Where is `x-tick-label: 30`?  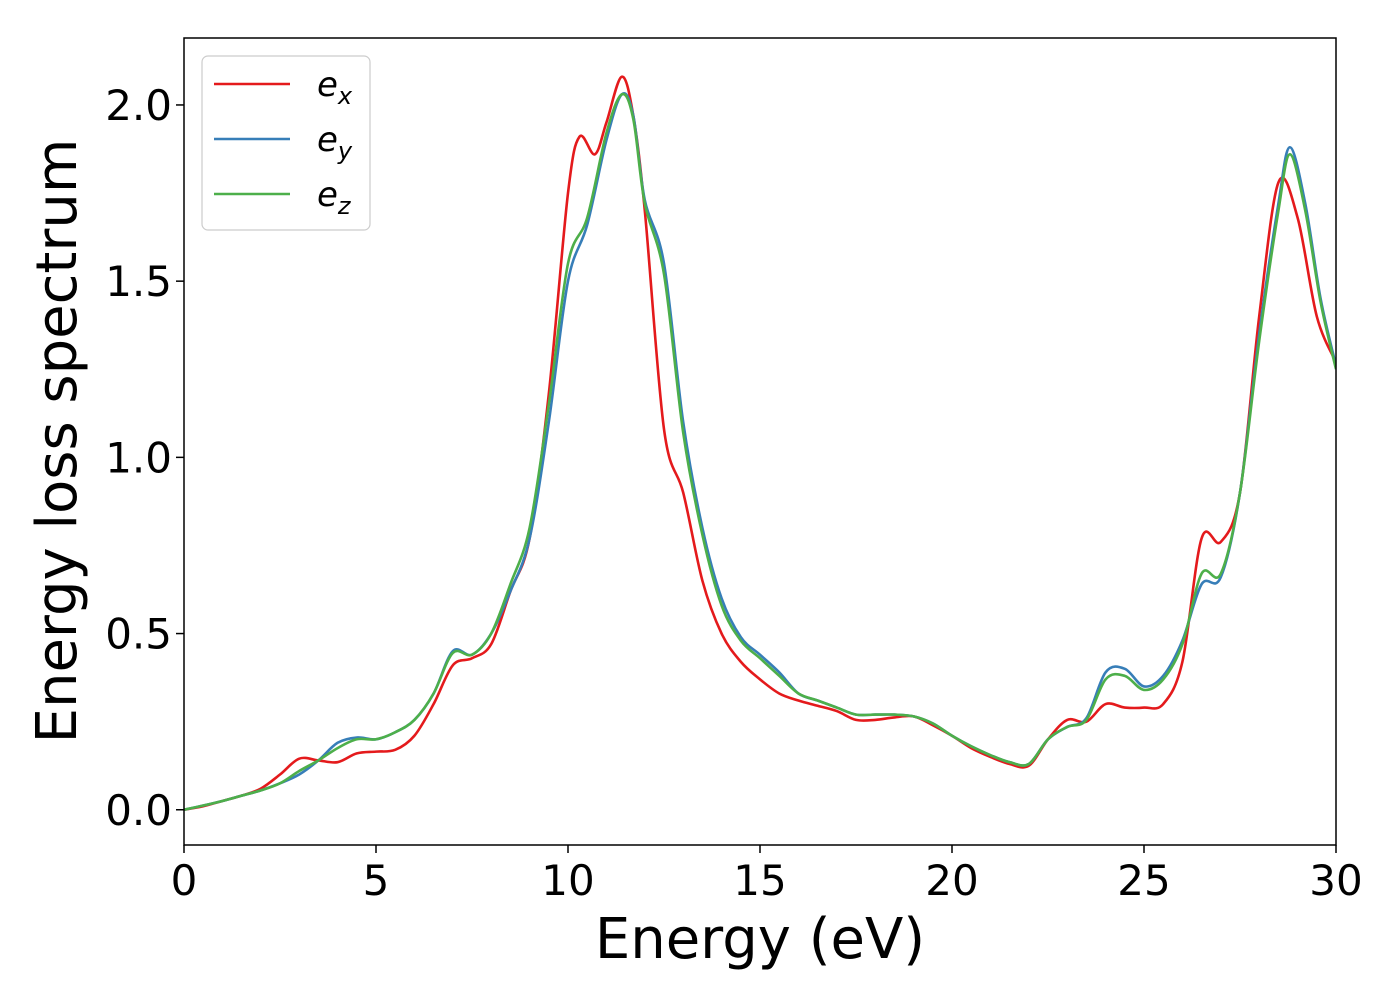
x-tick-label: 30 is located at coordinates (1335, 880).